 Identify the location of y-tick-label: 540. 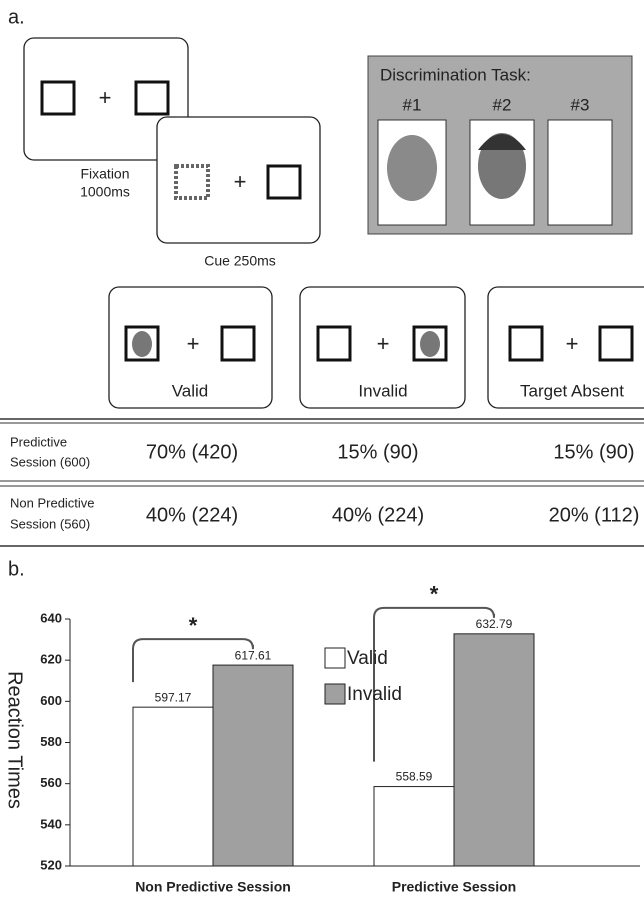
(51, 823).